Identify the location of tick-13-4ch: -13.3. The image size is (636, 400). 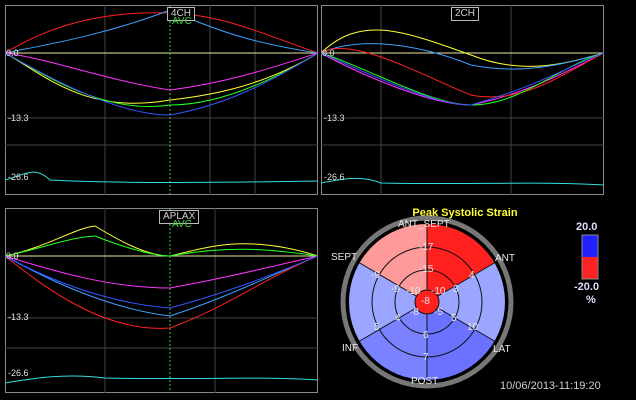
(18, 118).